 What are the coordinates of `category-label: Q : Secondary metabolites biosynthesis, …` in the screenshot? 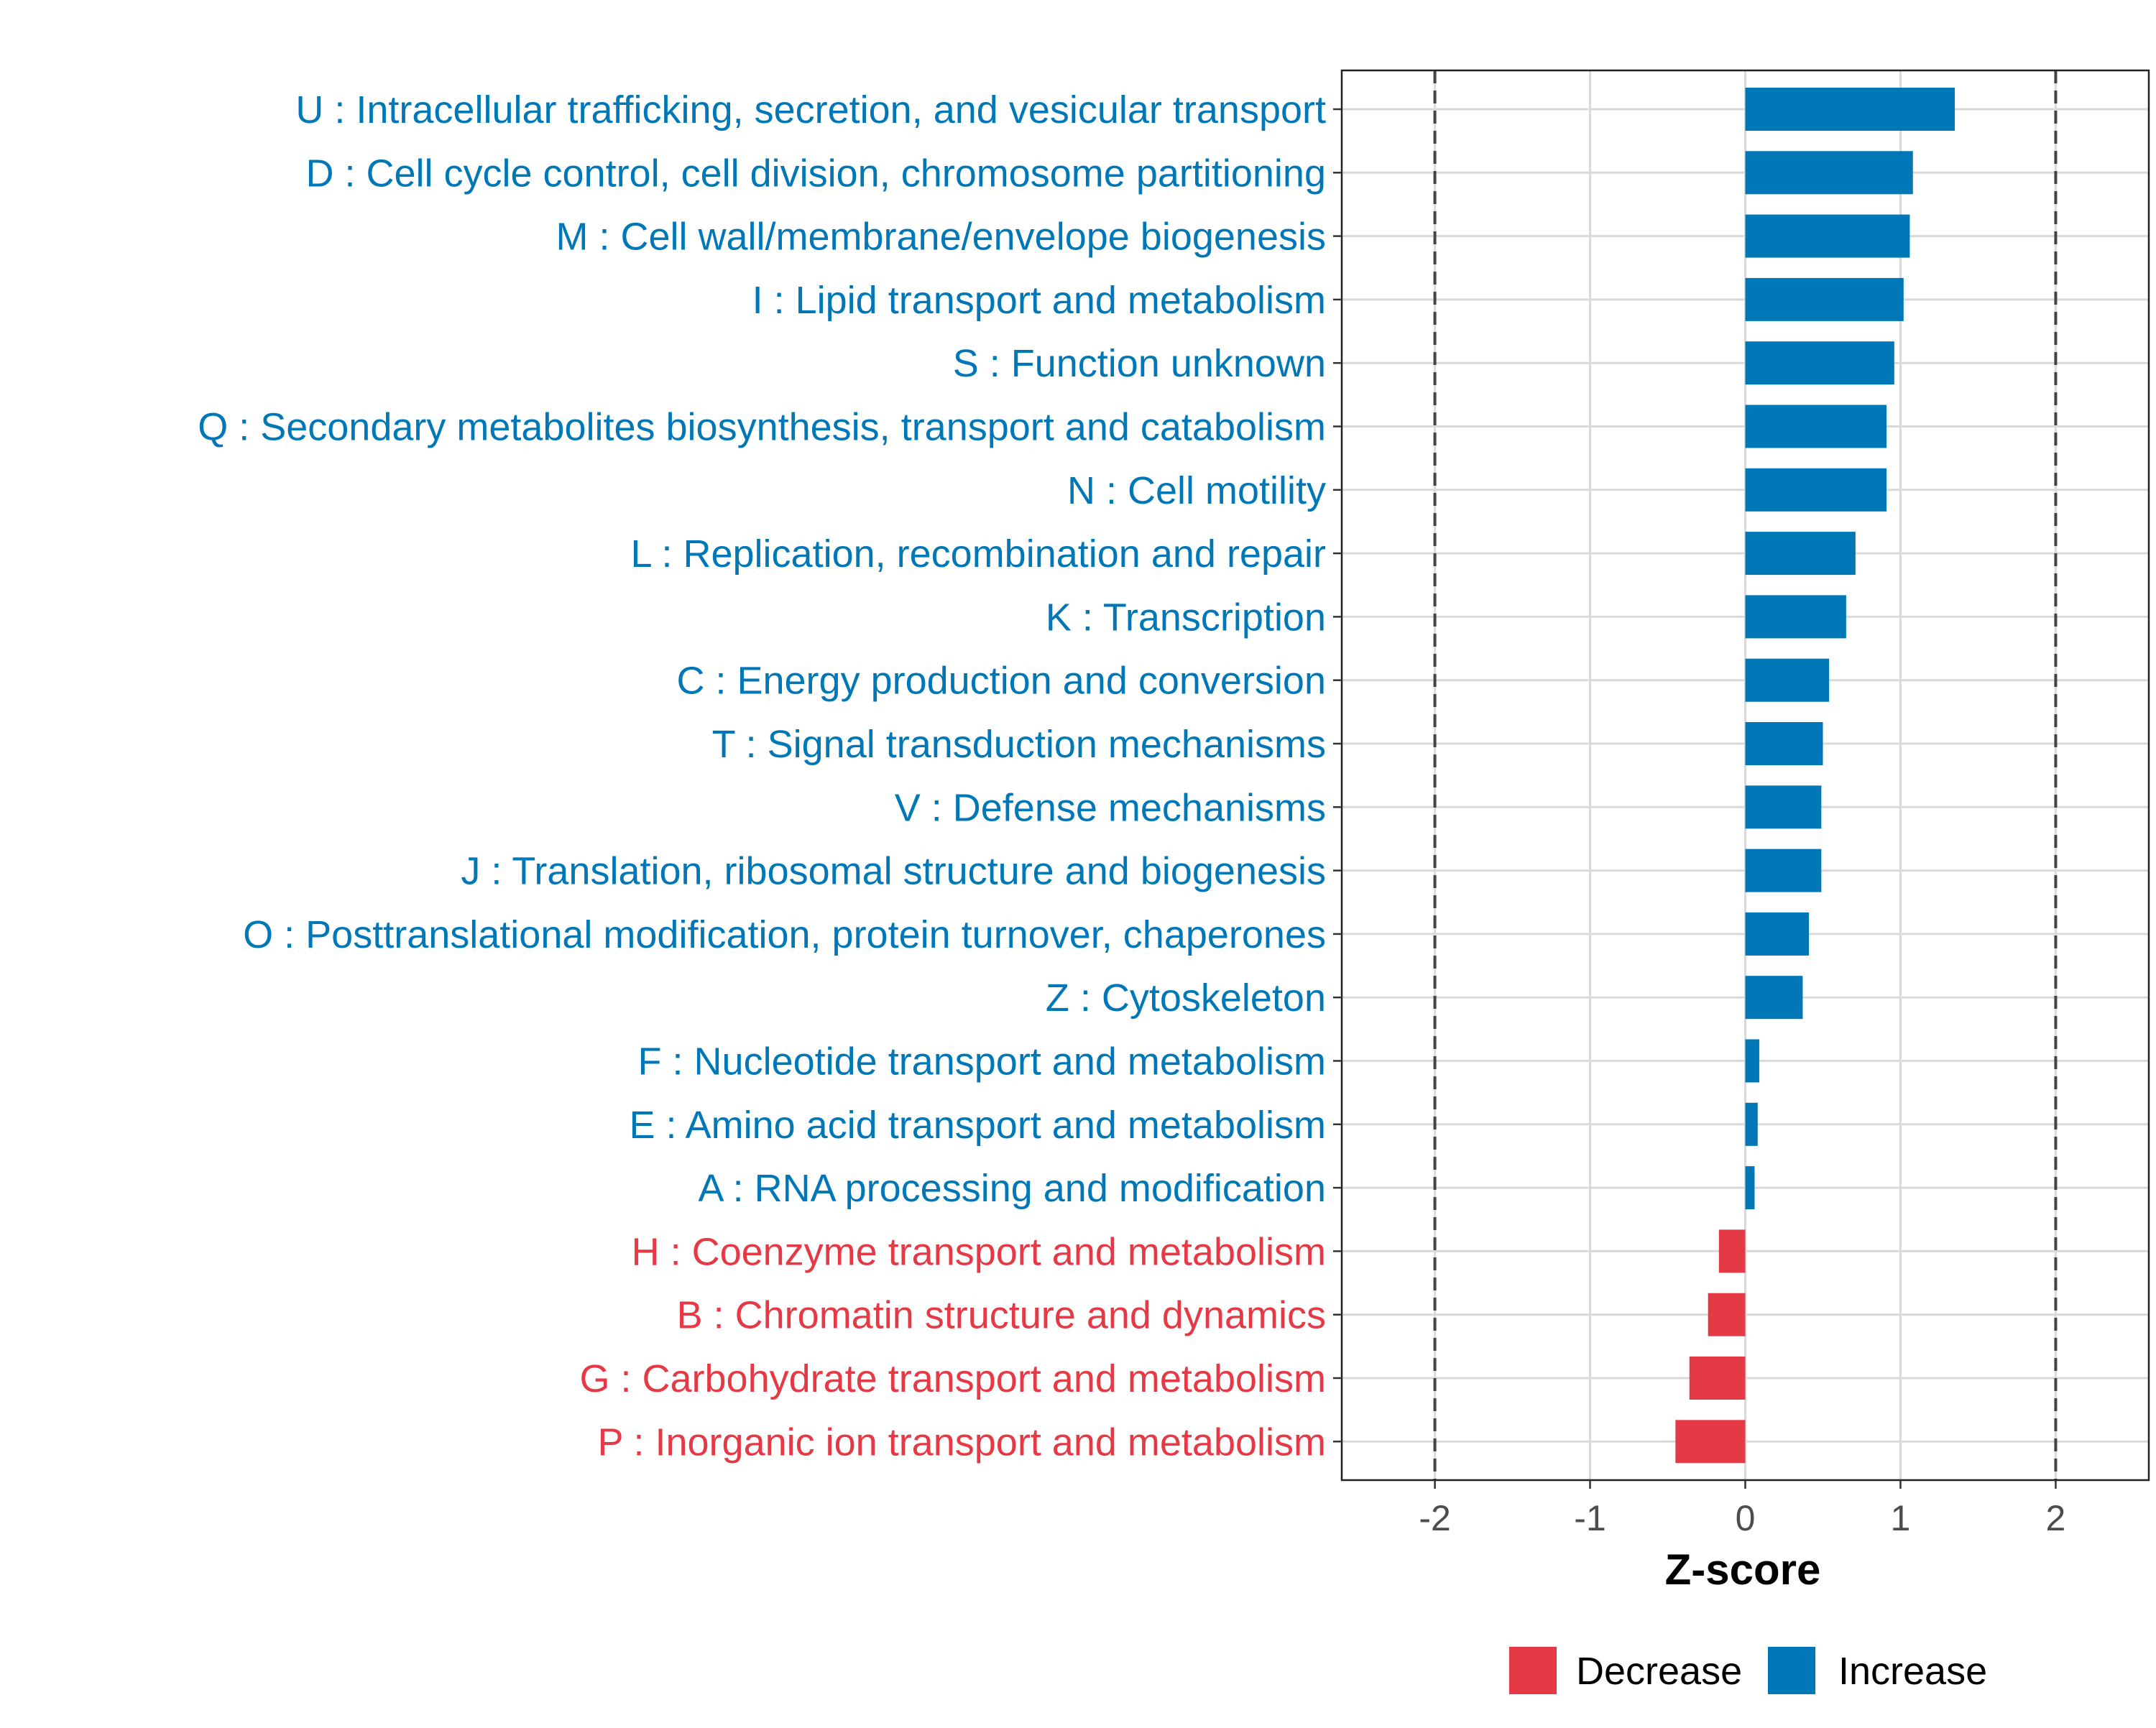 It's located at (762, 427).